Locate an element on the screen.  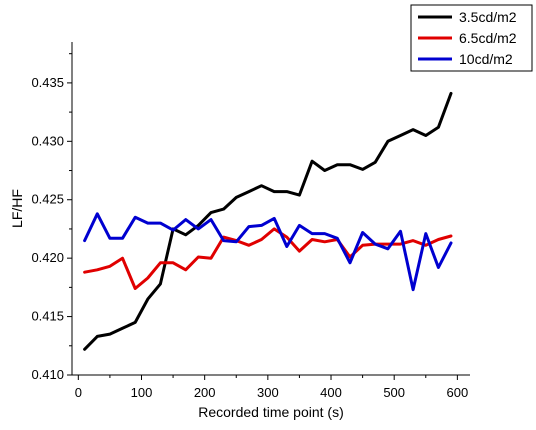
x-tick-label: 600 is located at coordinates (458, 392).